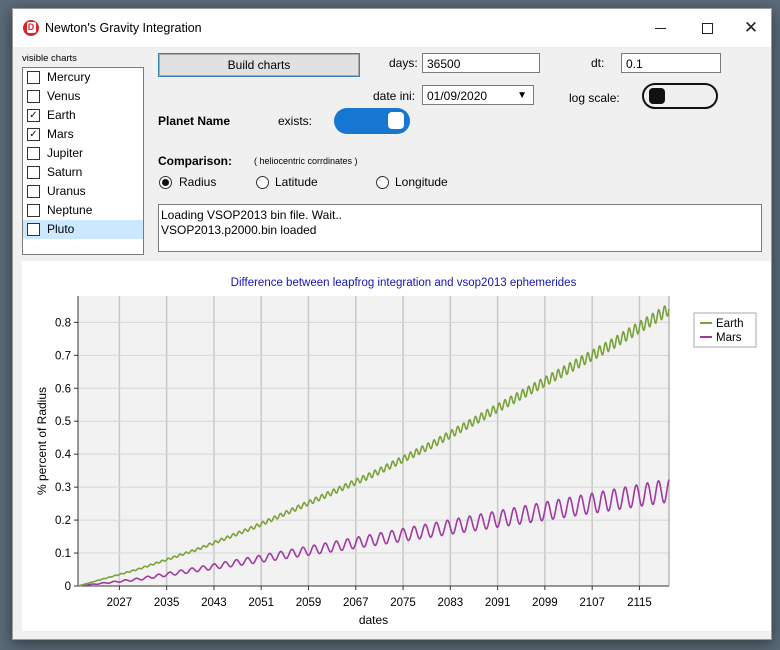 This screenshot has height=650, width=780. What do you see at coordinates (592, 603) in the screenshot?
I see `x-tick-label: 2107` at bounding box center [592, 603].